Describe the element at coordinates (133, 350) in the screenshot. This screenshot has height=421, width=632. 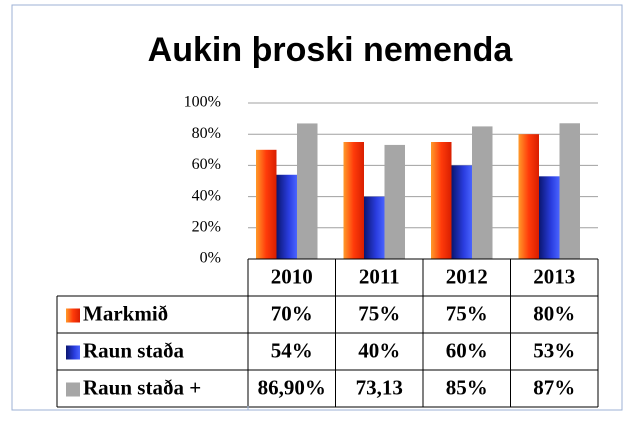
I see `legend-label: Raun staða` at that location.